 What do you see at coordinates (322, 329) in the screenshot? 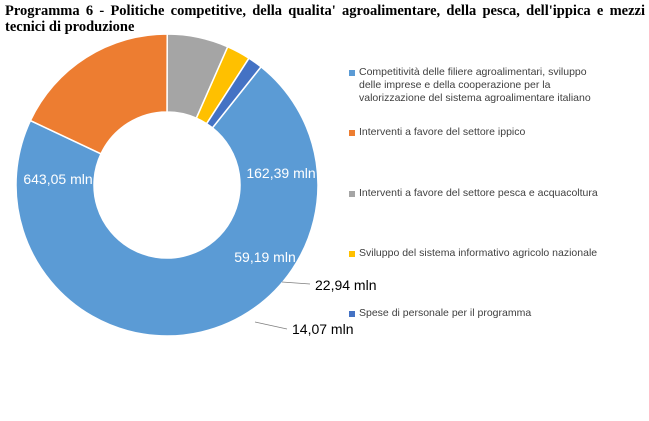
I see `data-label-5: 14,07 mln` at bounding box center [322, 329].